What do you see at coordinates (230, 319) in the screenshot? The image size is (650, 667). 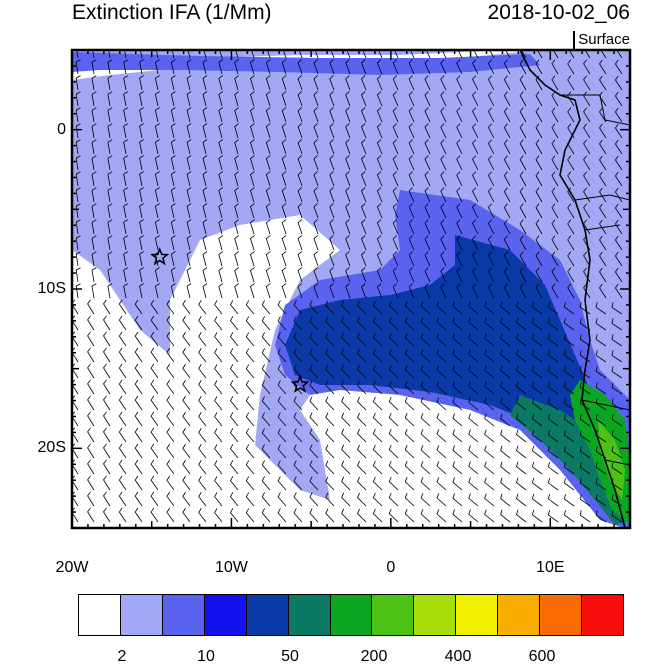 I see `star-markers` at bounding box center [230, 319].